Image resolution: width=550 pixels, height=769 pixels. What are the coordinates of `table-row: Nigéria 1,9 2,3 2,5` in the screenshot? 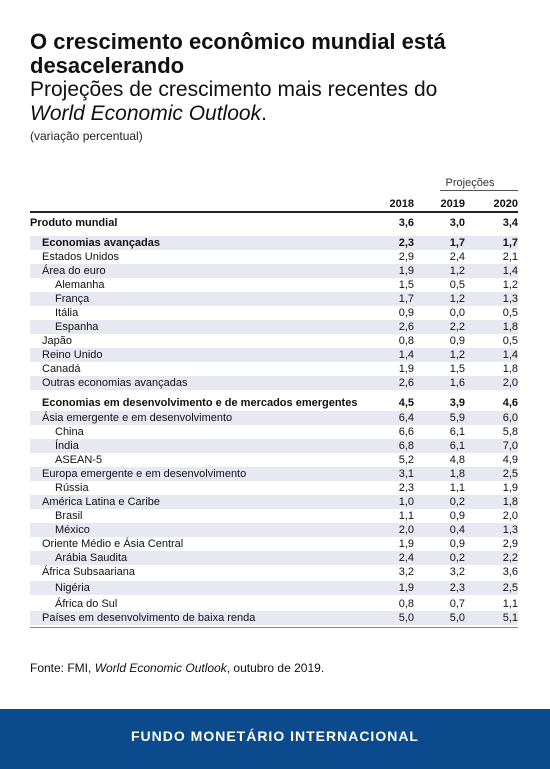 It's located at (274, 588).